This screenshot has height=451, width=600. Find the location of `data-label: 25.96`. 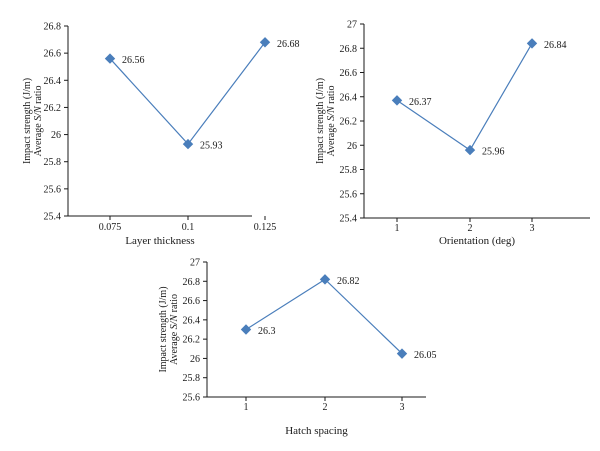

data-label: 25.96 is located at coordinates (493, 152).